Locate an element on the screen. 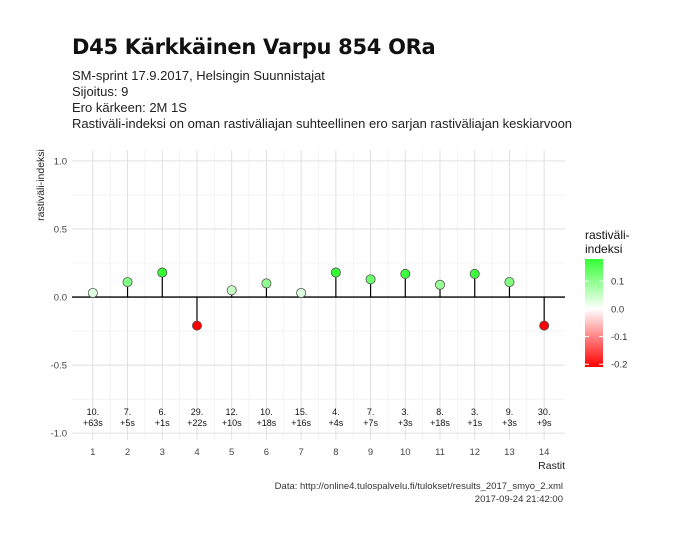 The width and height of the screenshot is (675, 540). annotation-diff: +4s is located at coordinates (335, 423).